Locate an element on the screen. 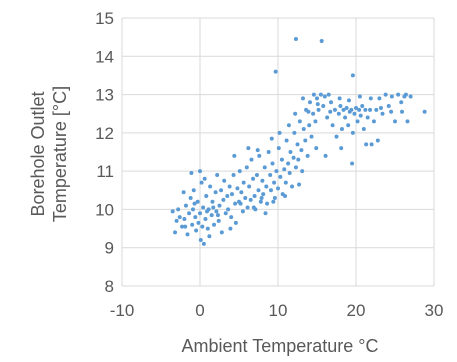 This screenshot has height=362, width=457. x-tick-label: -10 is located at coordinates (122, 310).